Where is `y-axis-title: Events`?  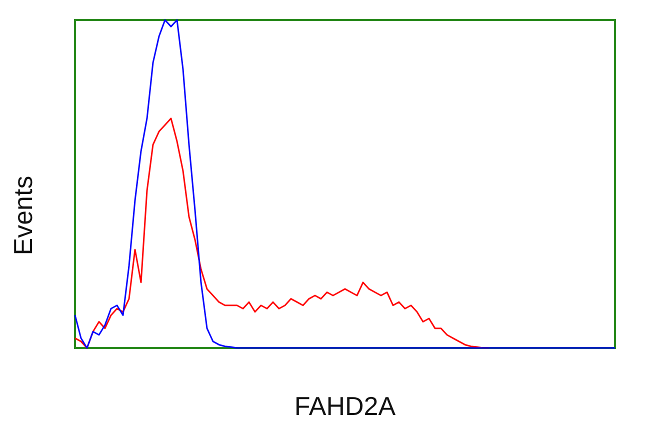 y-axis-title: Events is located at coordinates (23, 216).